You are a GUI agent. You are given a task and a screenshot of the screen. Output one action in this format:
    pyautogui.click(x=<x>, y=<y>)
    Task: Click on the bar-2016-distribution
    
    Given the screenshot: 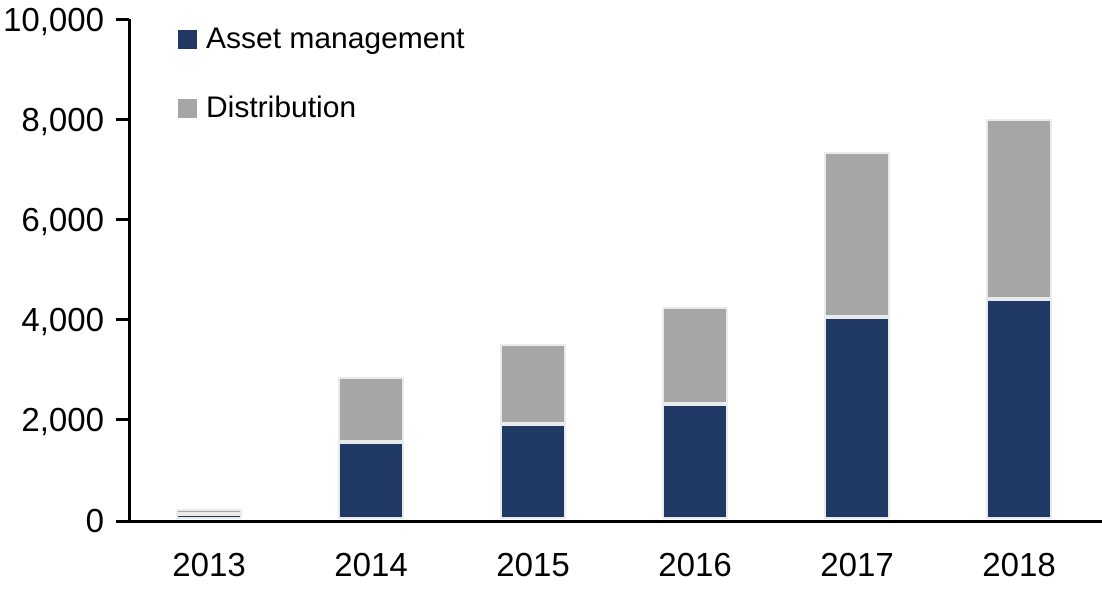 What is the action you would take?
    pyautogui.click(x=695, y=355)
    